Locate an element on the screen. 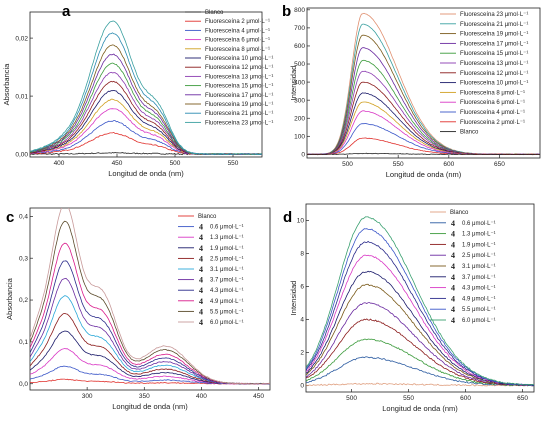 This screenshot has width=544, height=438. x-tick-label: 300 is located at coordinates (87, 396).